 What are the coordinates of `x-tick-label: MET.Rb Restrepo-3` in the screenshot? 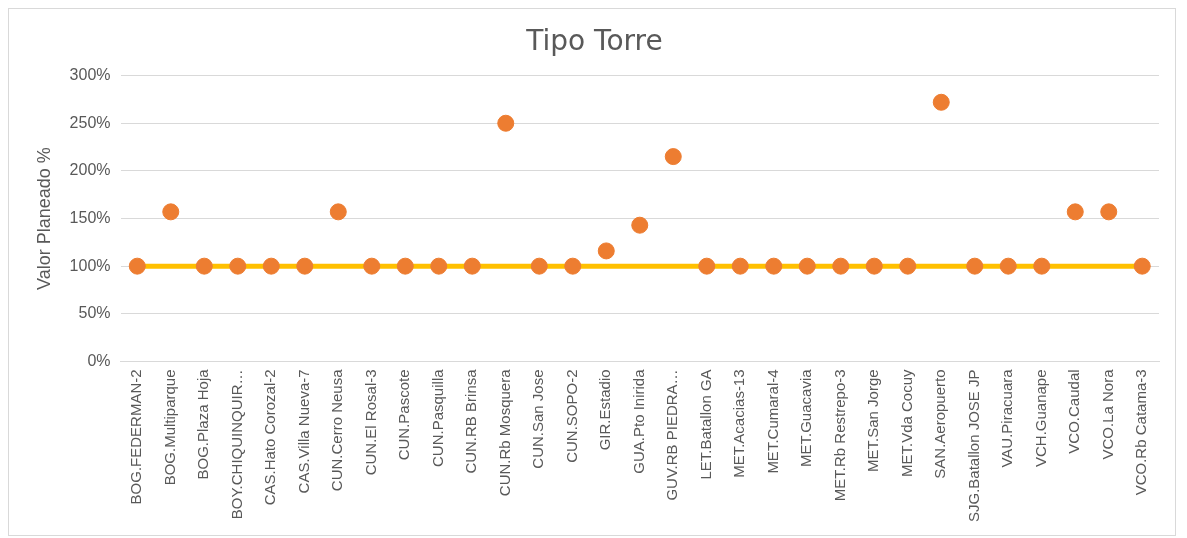 It's located at (839, 435).